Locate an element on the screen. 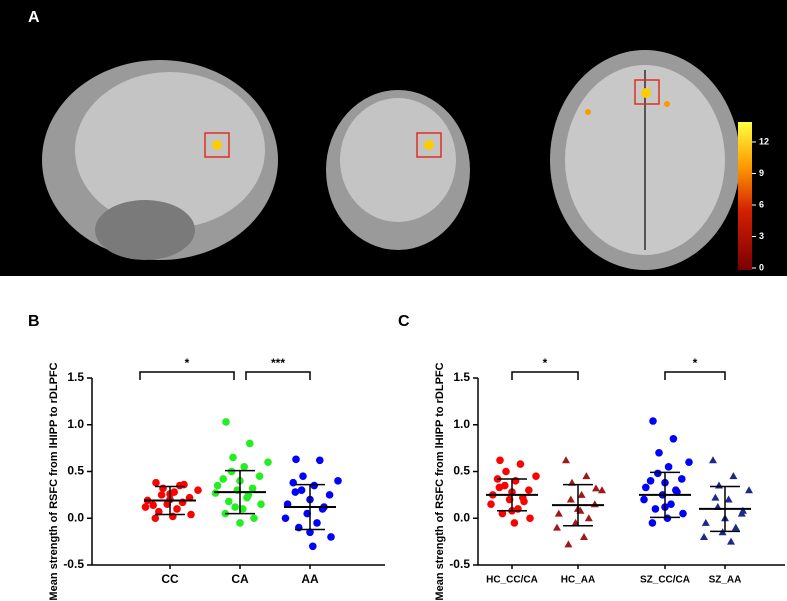 Image resolution: width=787 pixels, height=601 pixels. x-tick-label: HC_CC/CA is located at coordinates (512, 580).